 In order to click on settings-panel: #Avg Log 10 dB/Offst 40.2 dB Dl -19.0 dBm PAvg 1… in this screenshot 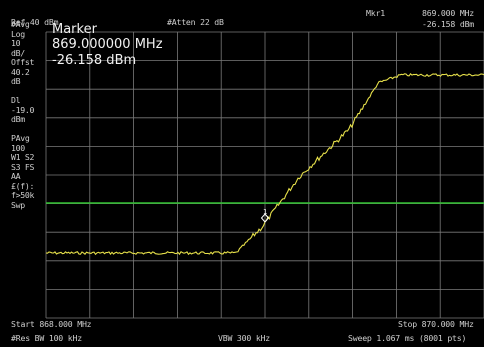, I will do `click(29, 114)`.